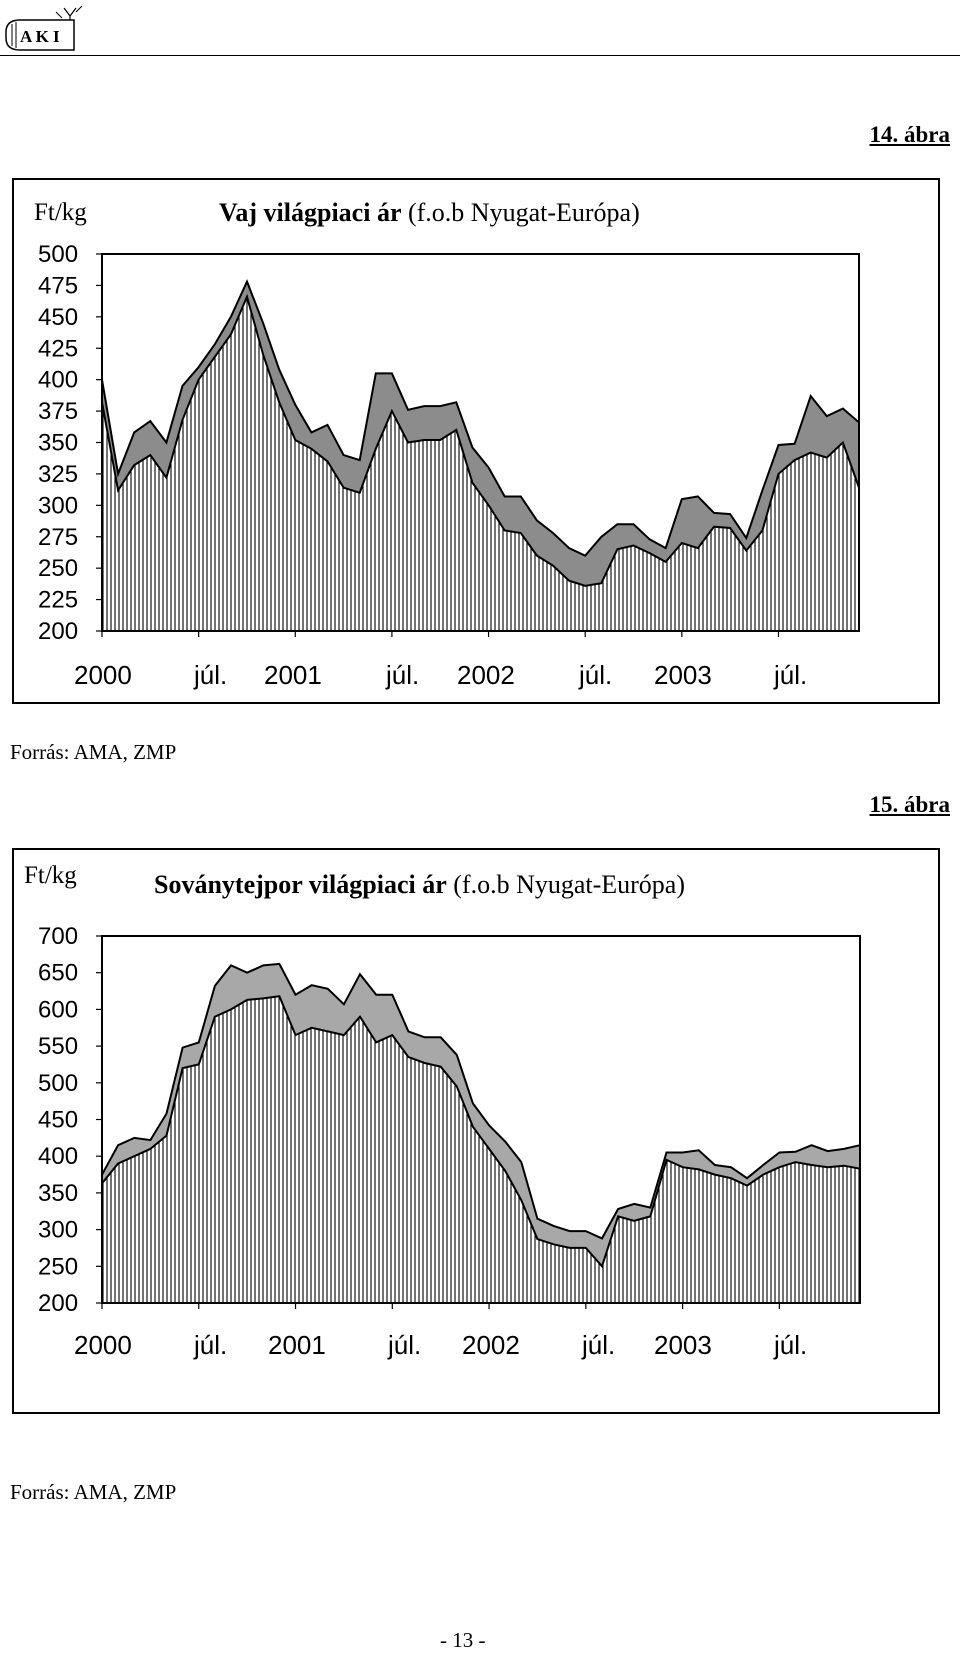 This screenshot has height=1653, width=960. I want to click on y-tick-label: 700, so click(58, 936).